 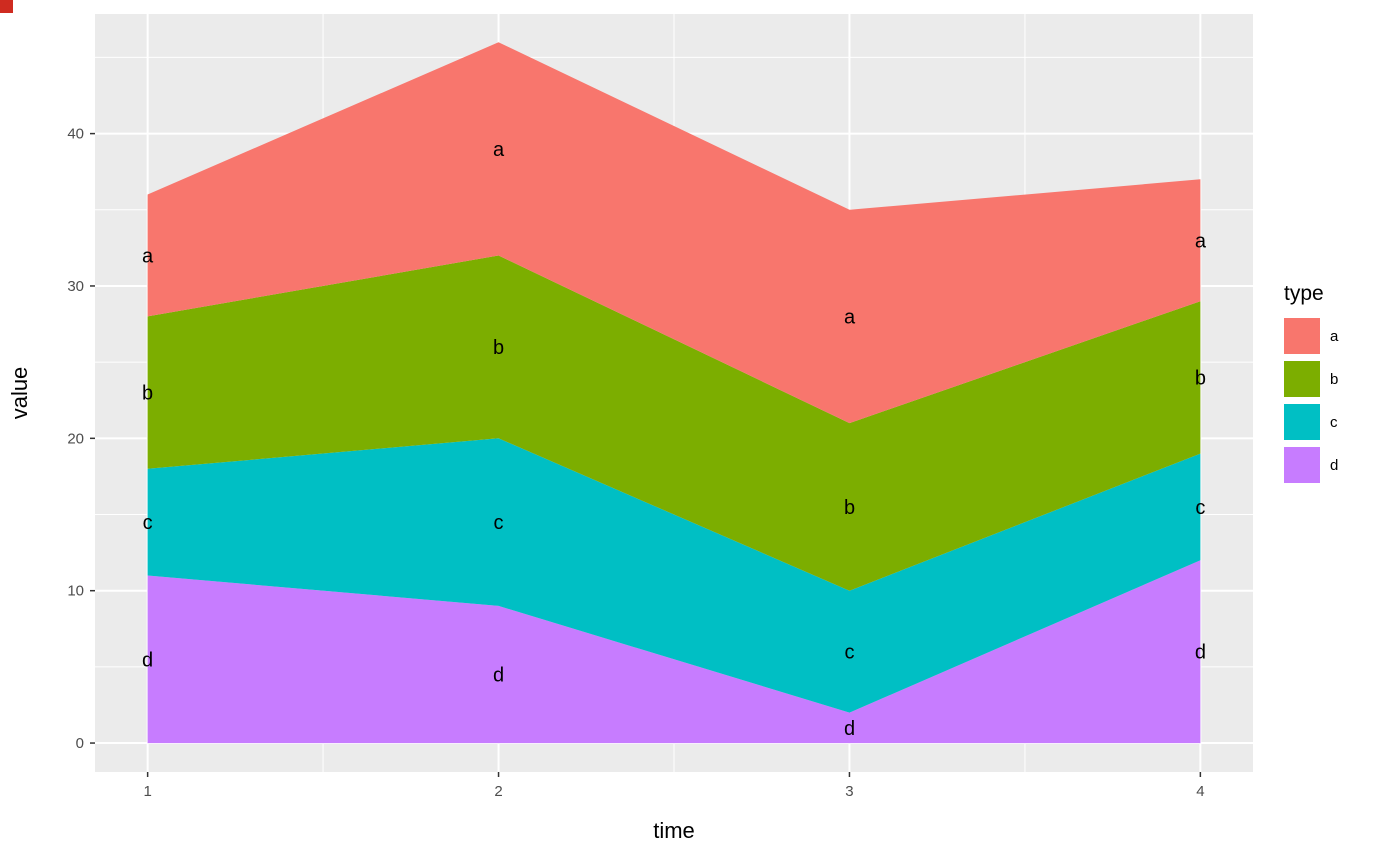 I want to click on corner-marker, so click(x=6, y=6).